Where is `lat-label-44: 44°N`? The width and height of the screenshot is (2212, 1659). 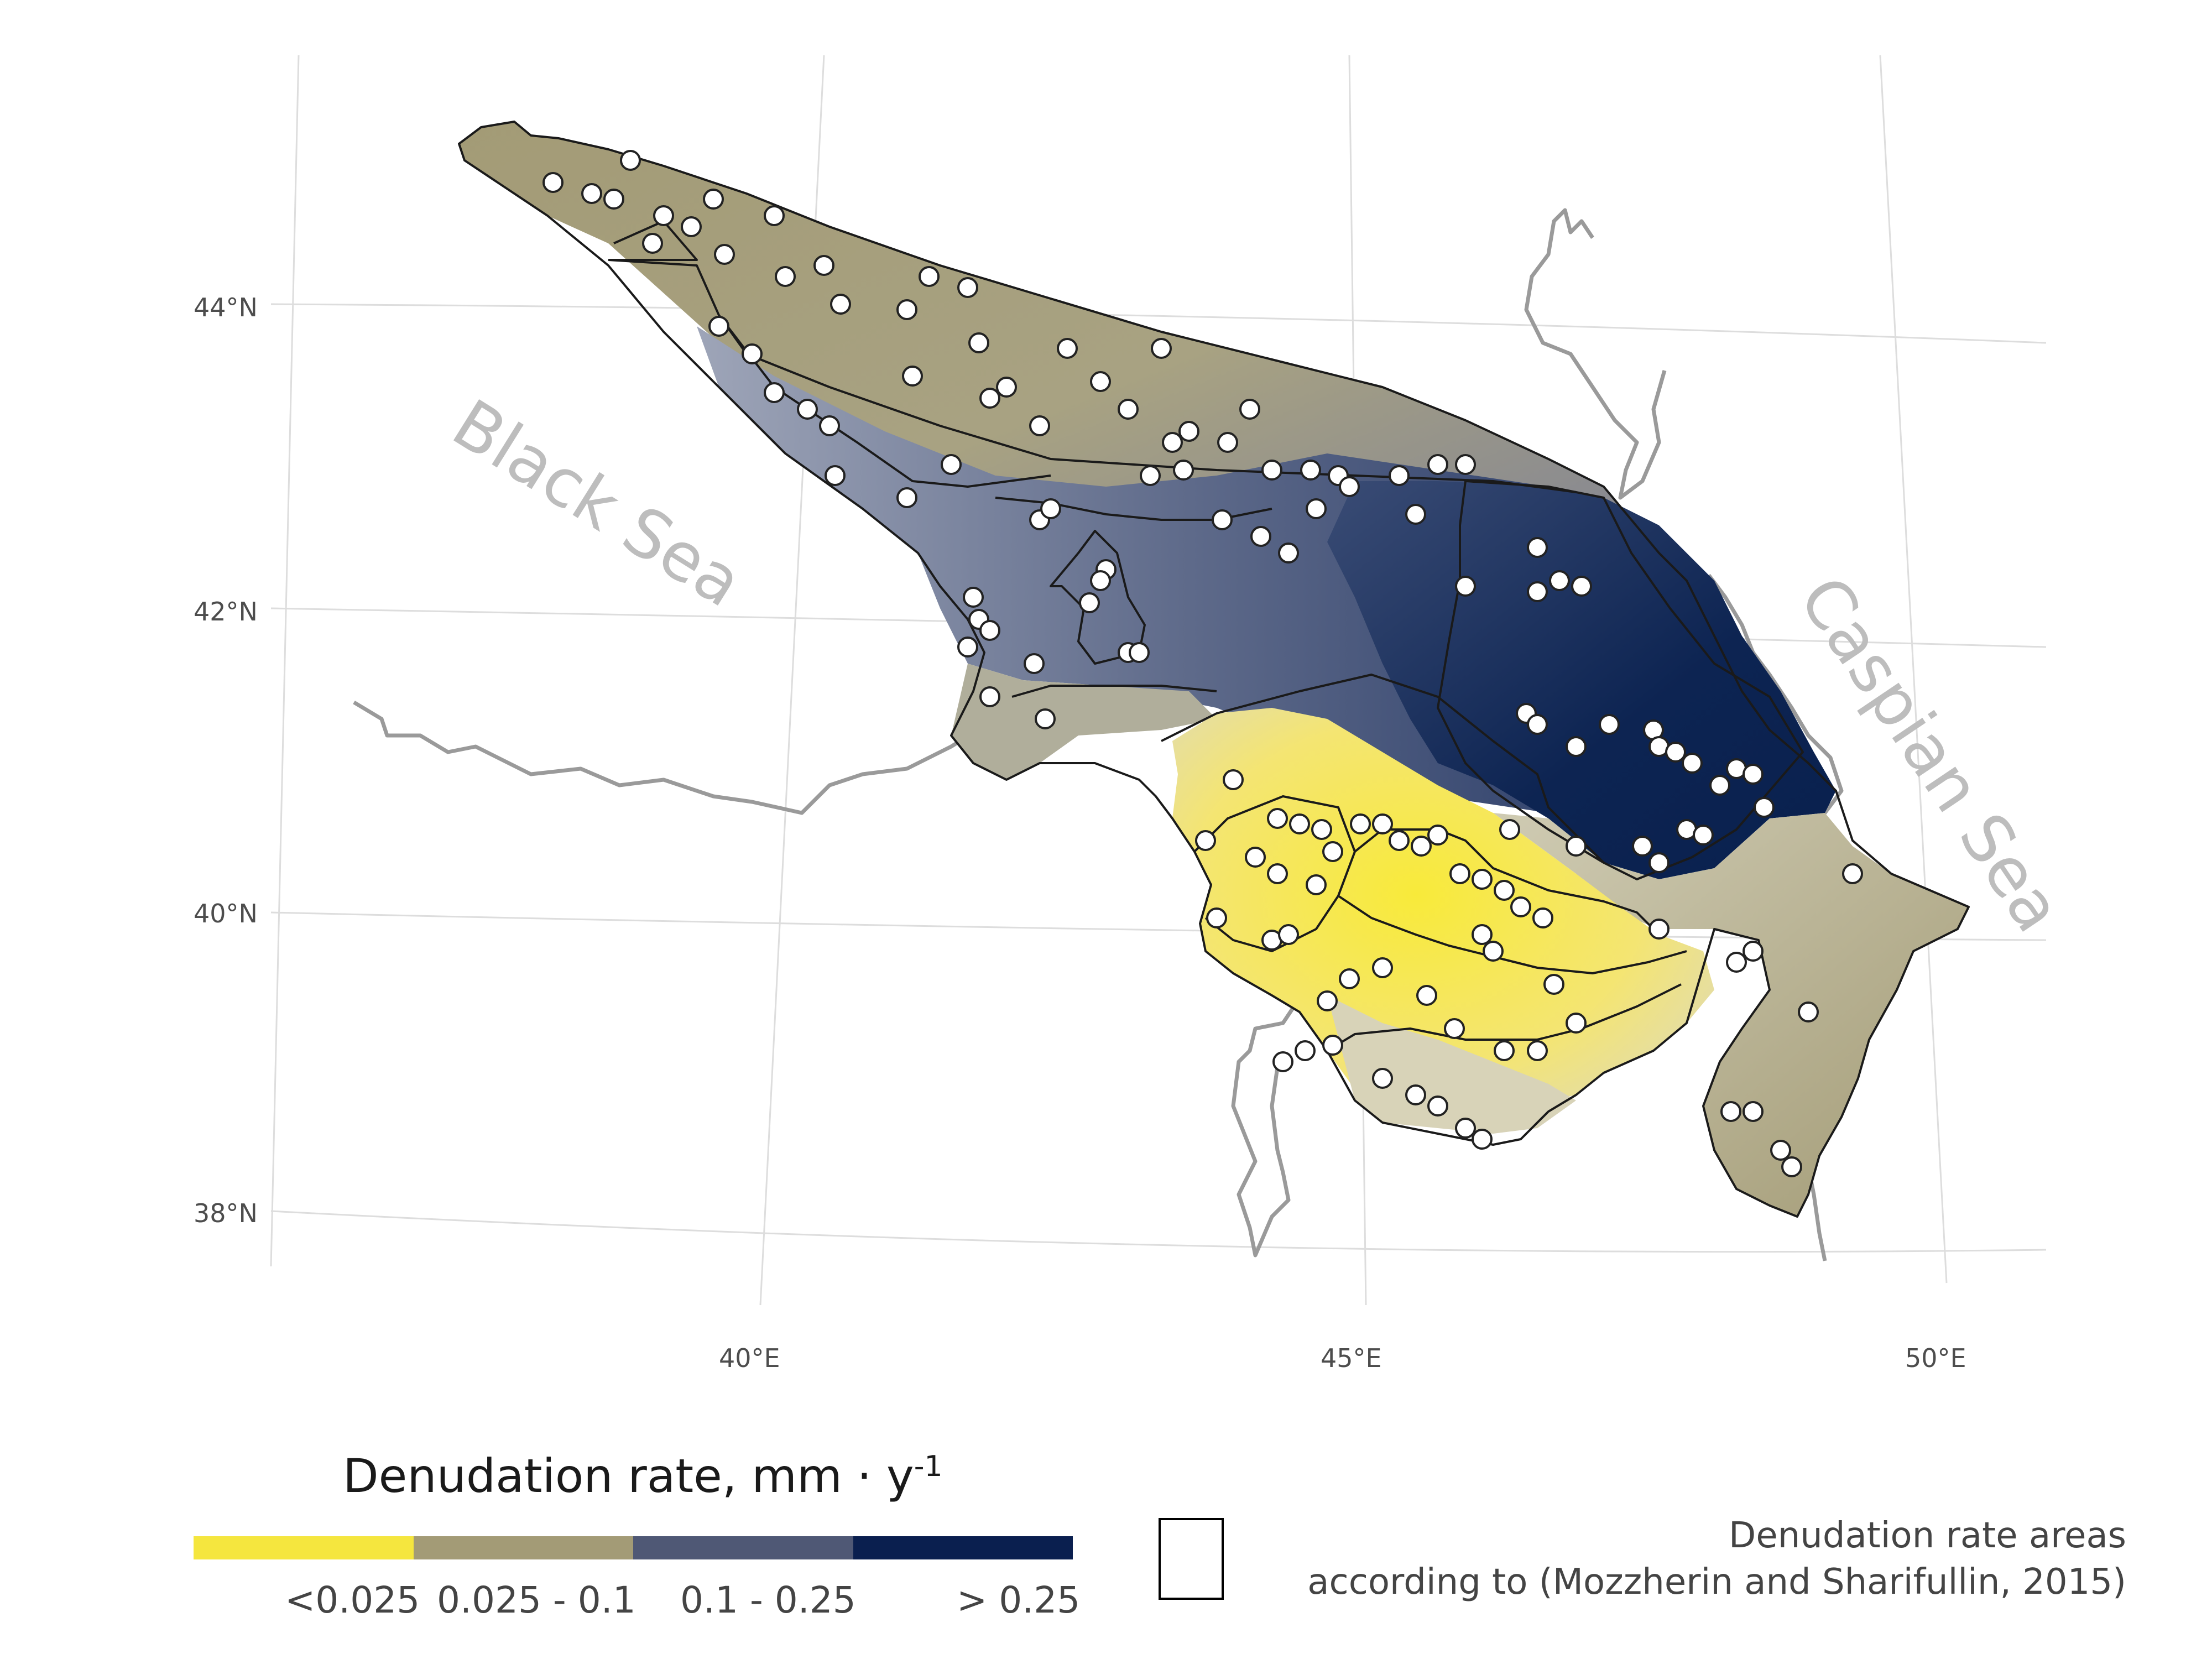
lat-label-44: 44°N is located at coordinates (226, 308).